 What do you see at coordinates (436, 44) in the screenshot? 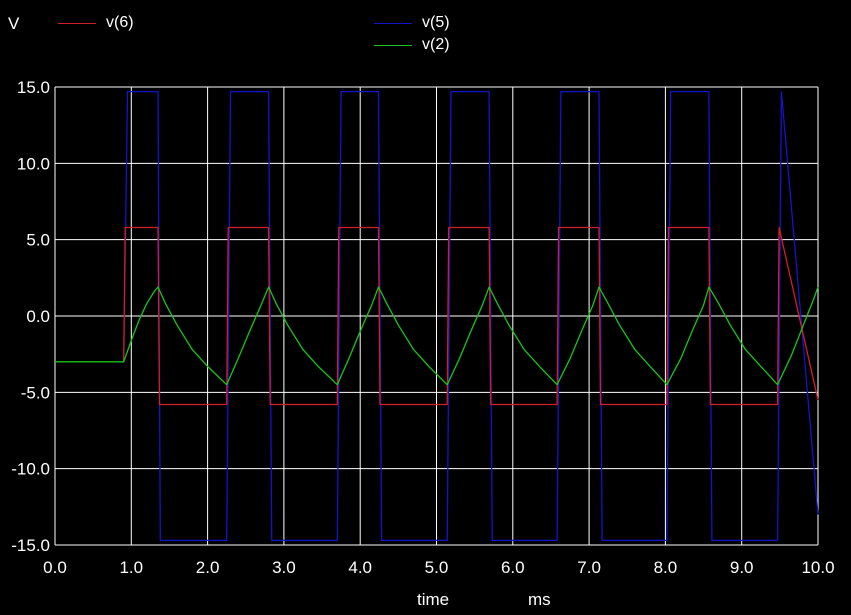
I see `legend-label-v2: v(2)` at bounding box center [436, 44].